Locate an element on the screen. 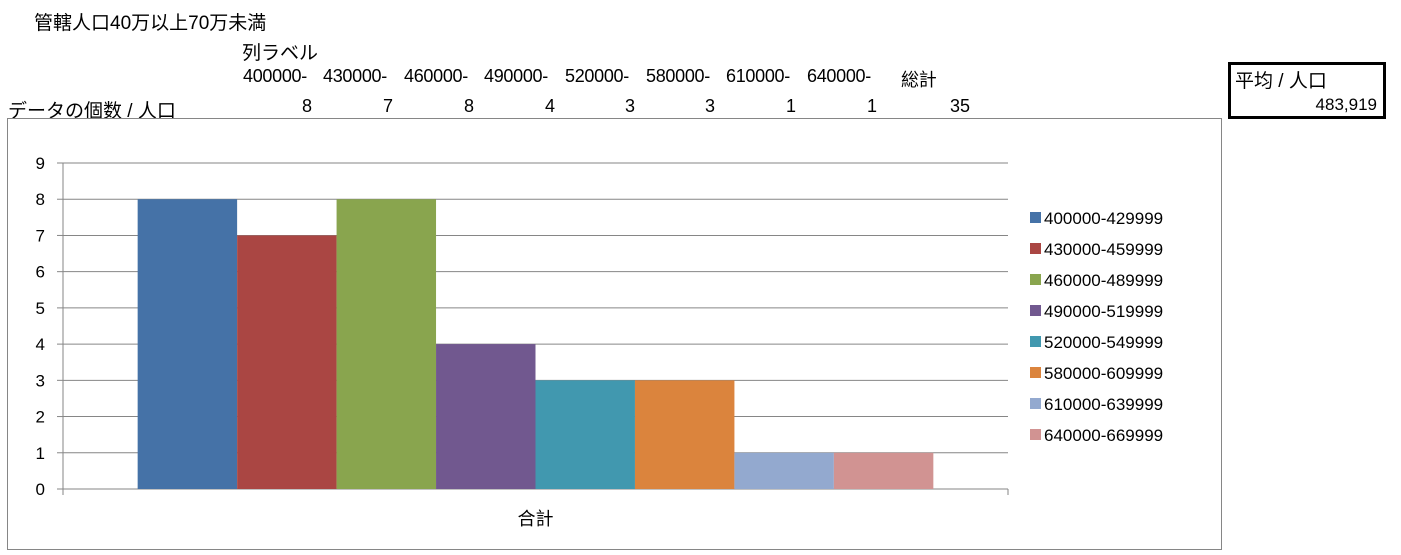 Image resolution: width=1401 pixels, height=555 pixels. column-header: 430000- is located at coordinates (355, 76).